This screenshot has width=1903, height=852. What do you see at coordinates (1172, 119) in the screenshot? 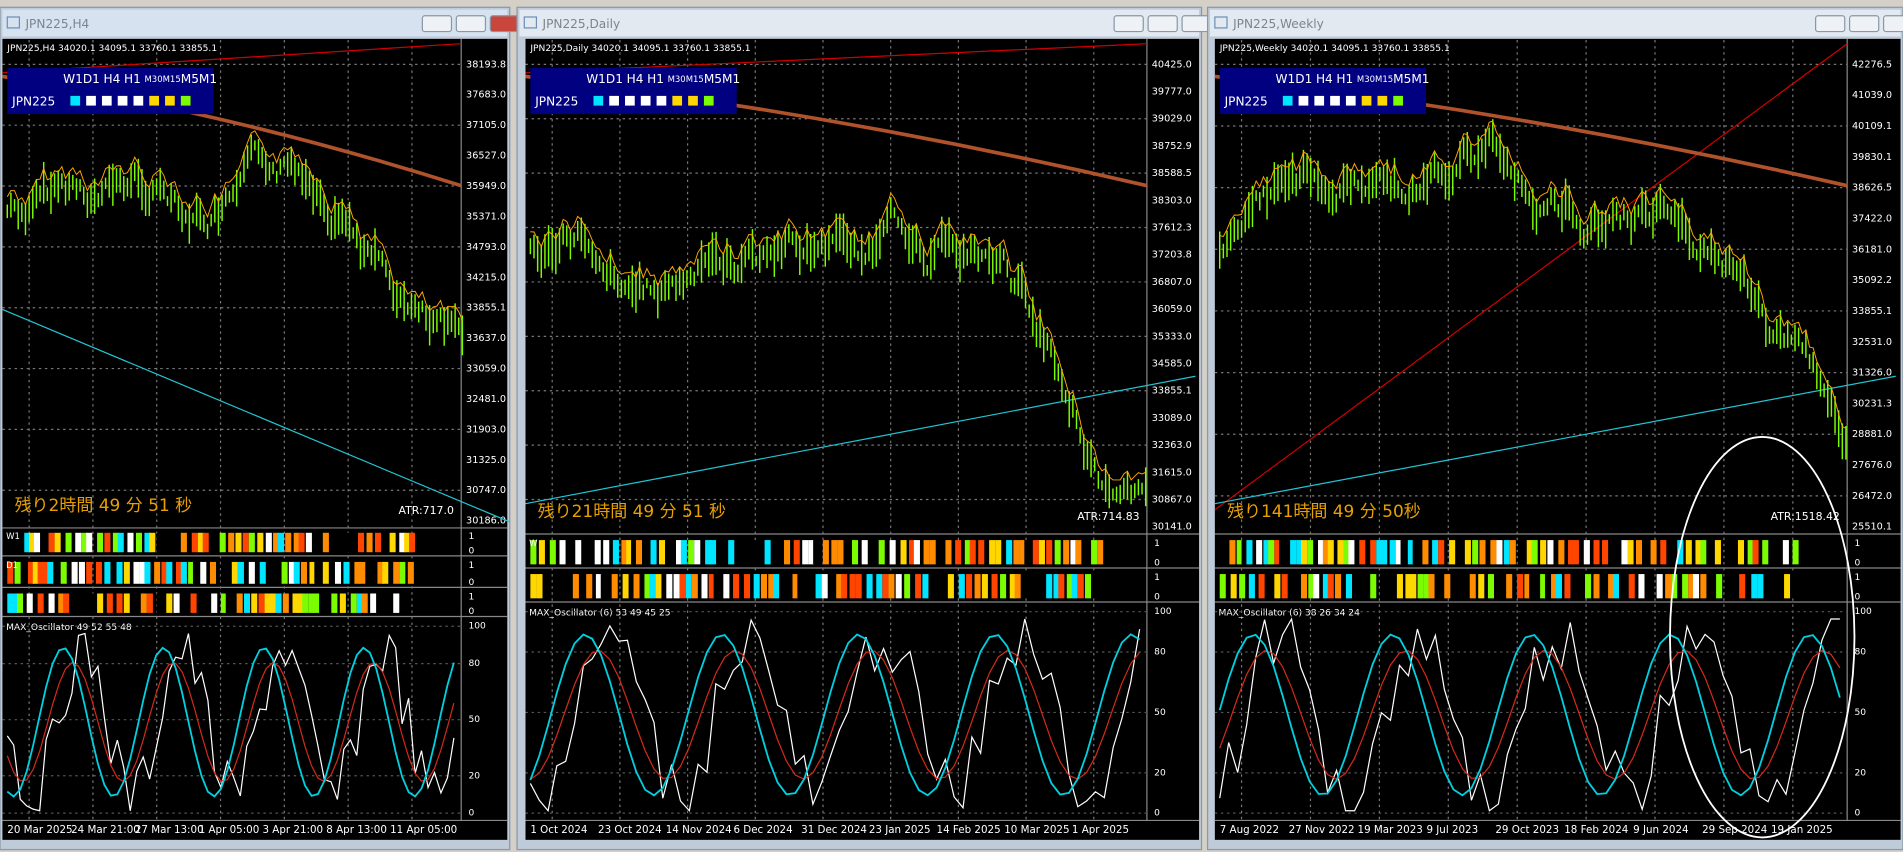
I see `price-label: 39029.0` at bounding box center [1172, 119].